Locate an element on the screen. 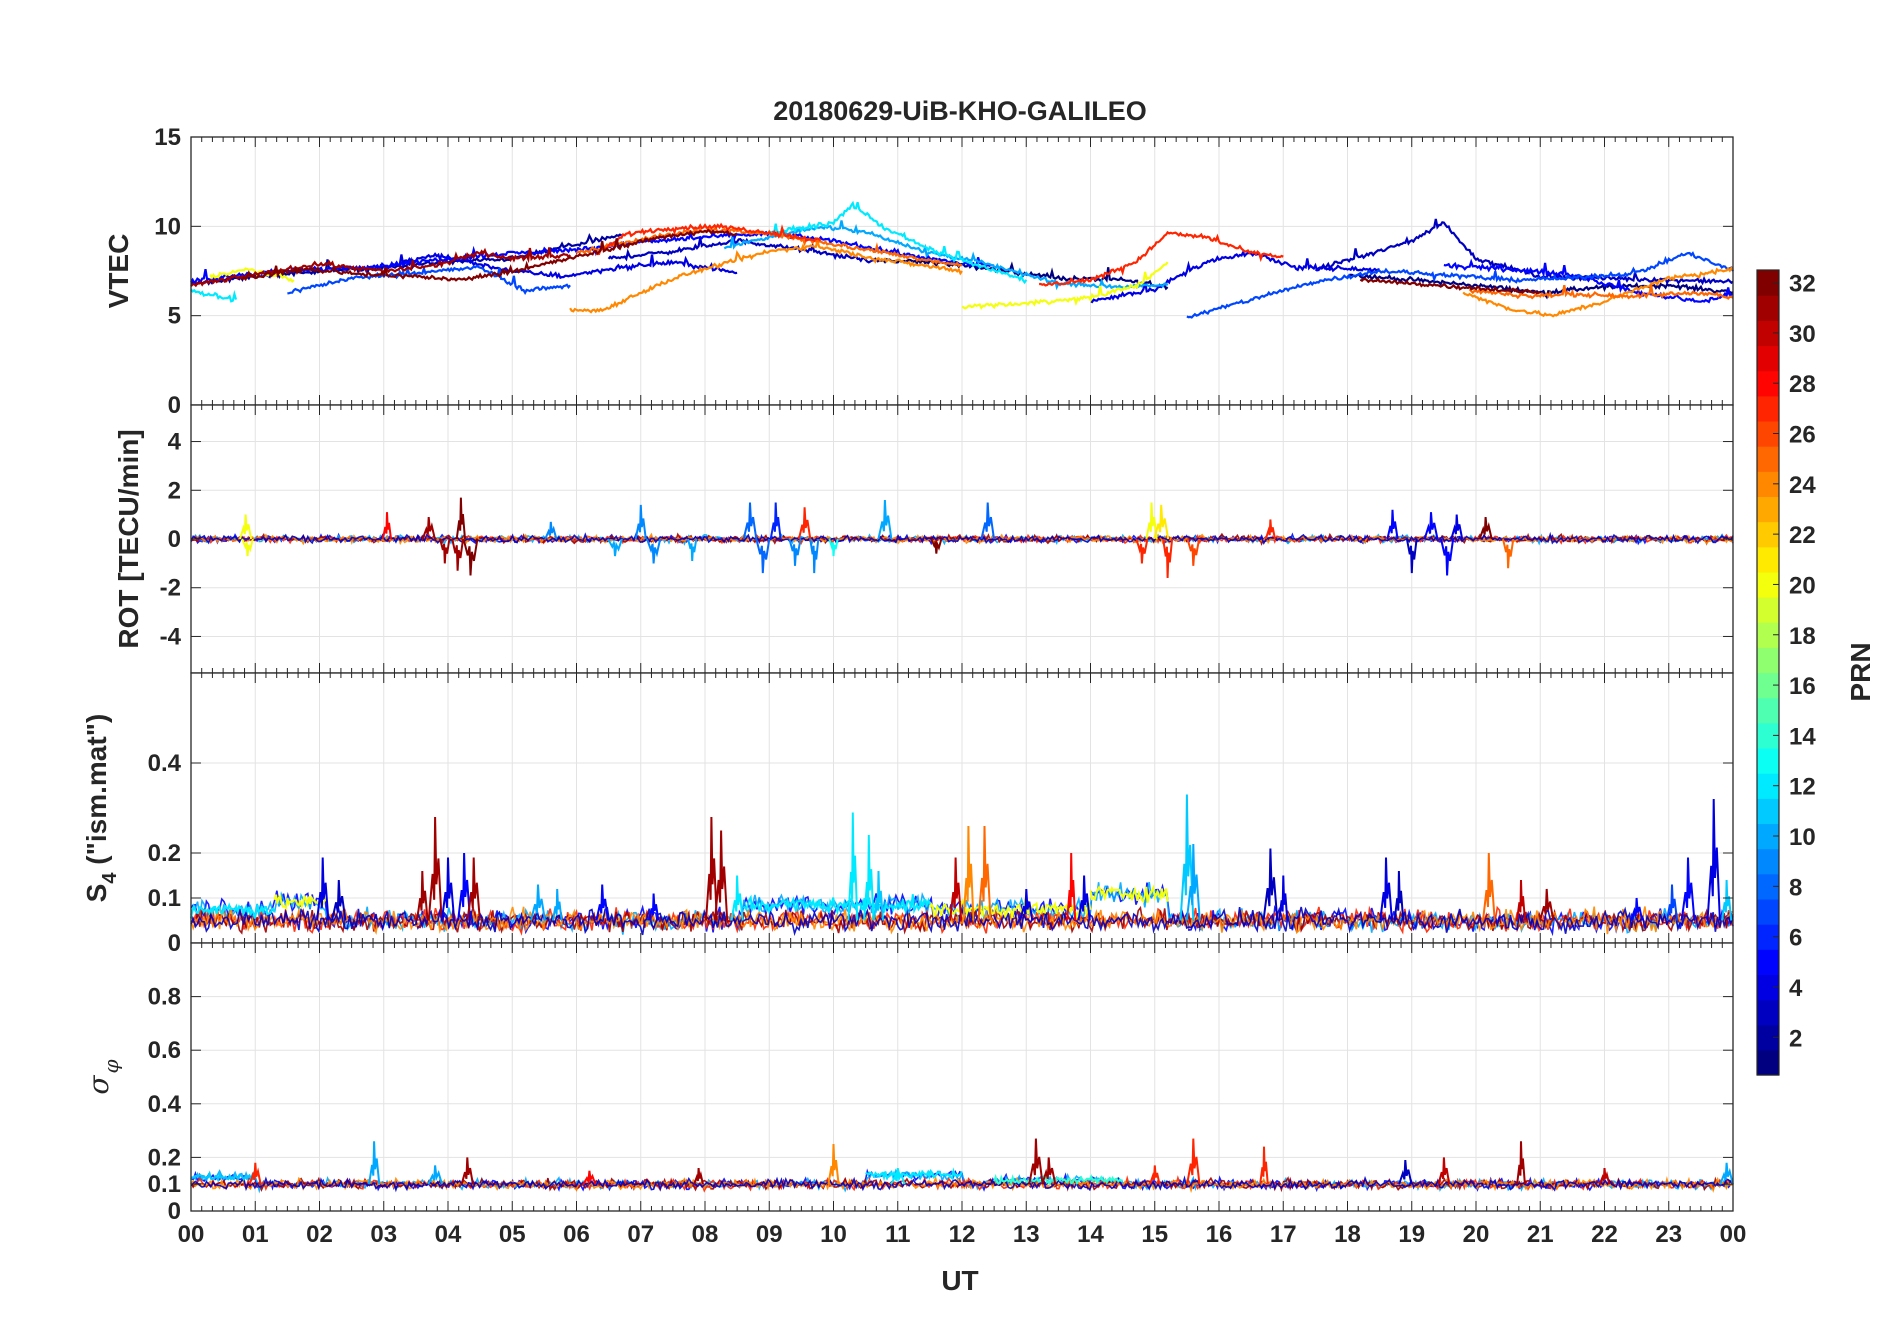 This screenshot has width=1902, height=1330. x-tick-label: 14 is located at coordinates (1090, 1234).